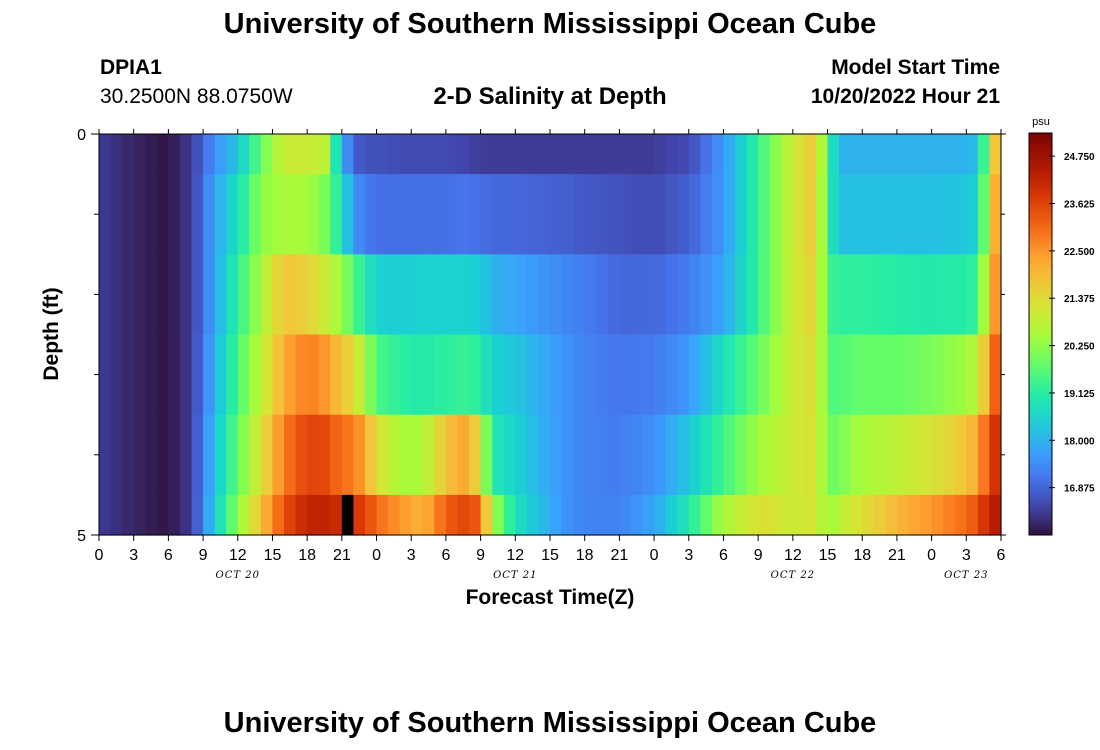 The image size is (1100, 750). Describe the element at coordinates (347, 514) in the screenshot. I see `missing-data-cell` at that location.